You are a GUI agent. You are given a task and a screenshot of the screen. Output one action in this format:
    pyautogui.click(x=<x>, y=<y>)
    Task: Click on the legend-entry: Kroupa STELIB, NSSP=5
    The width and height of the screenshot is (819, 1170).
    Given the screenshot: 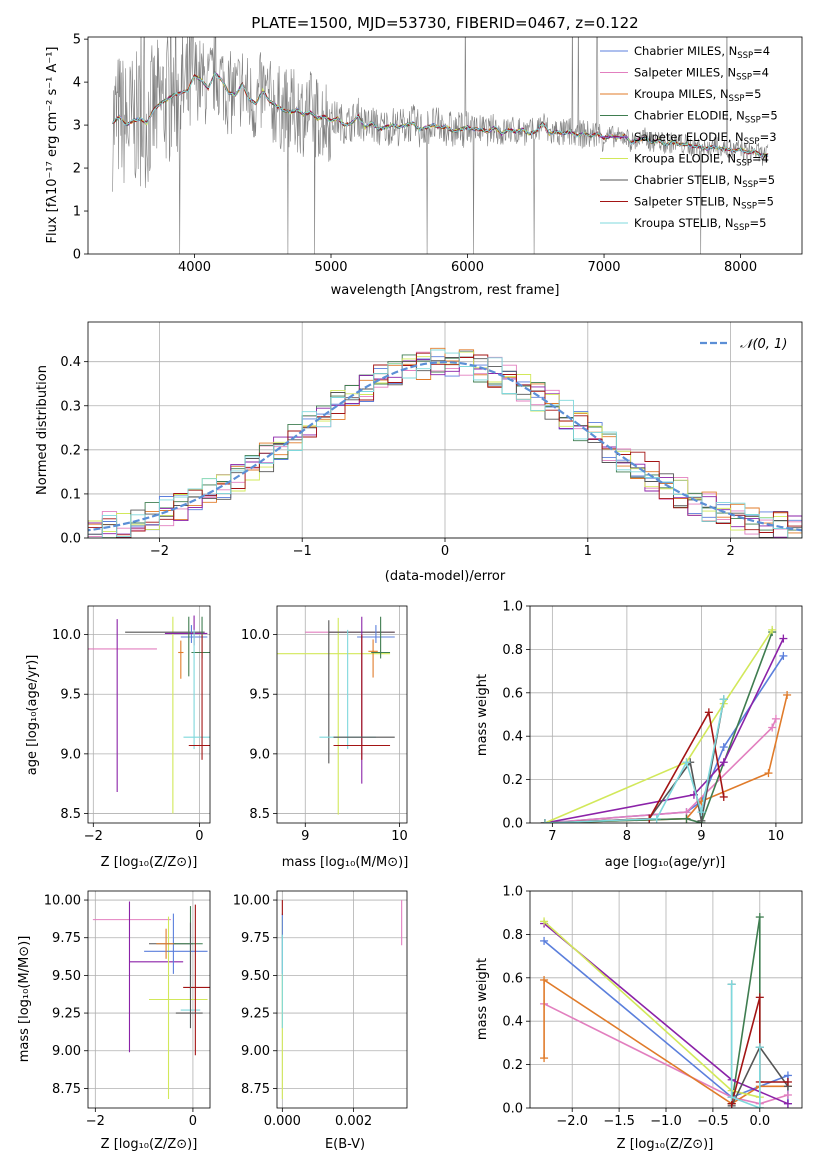 What is the action you would take?
    pyautogui.click(x=700, y=224)
    